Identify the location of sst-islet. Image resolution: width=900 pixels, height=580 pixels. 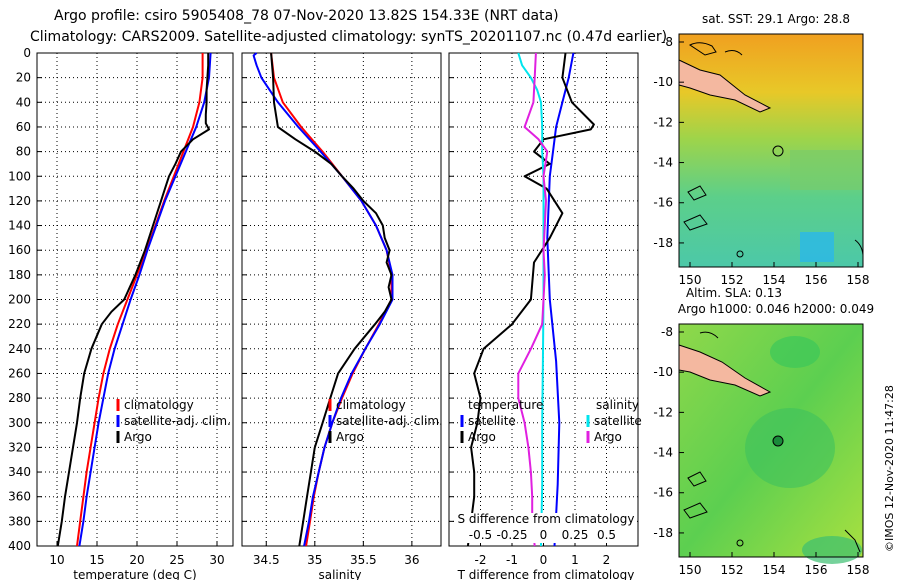
(740, 254).